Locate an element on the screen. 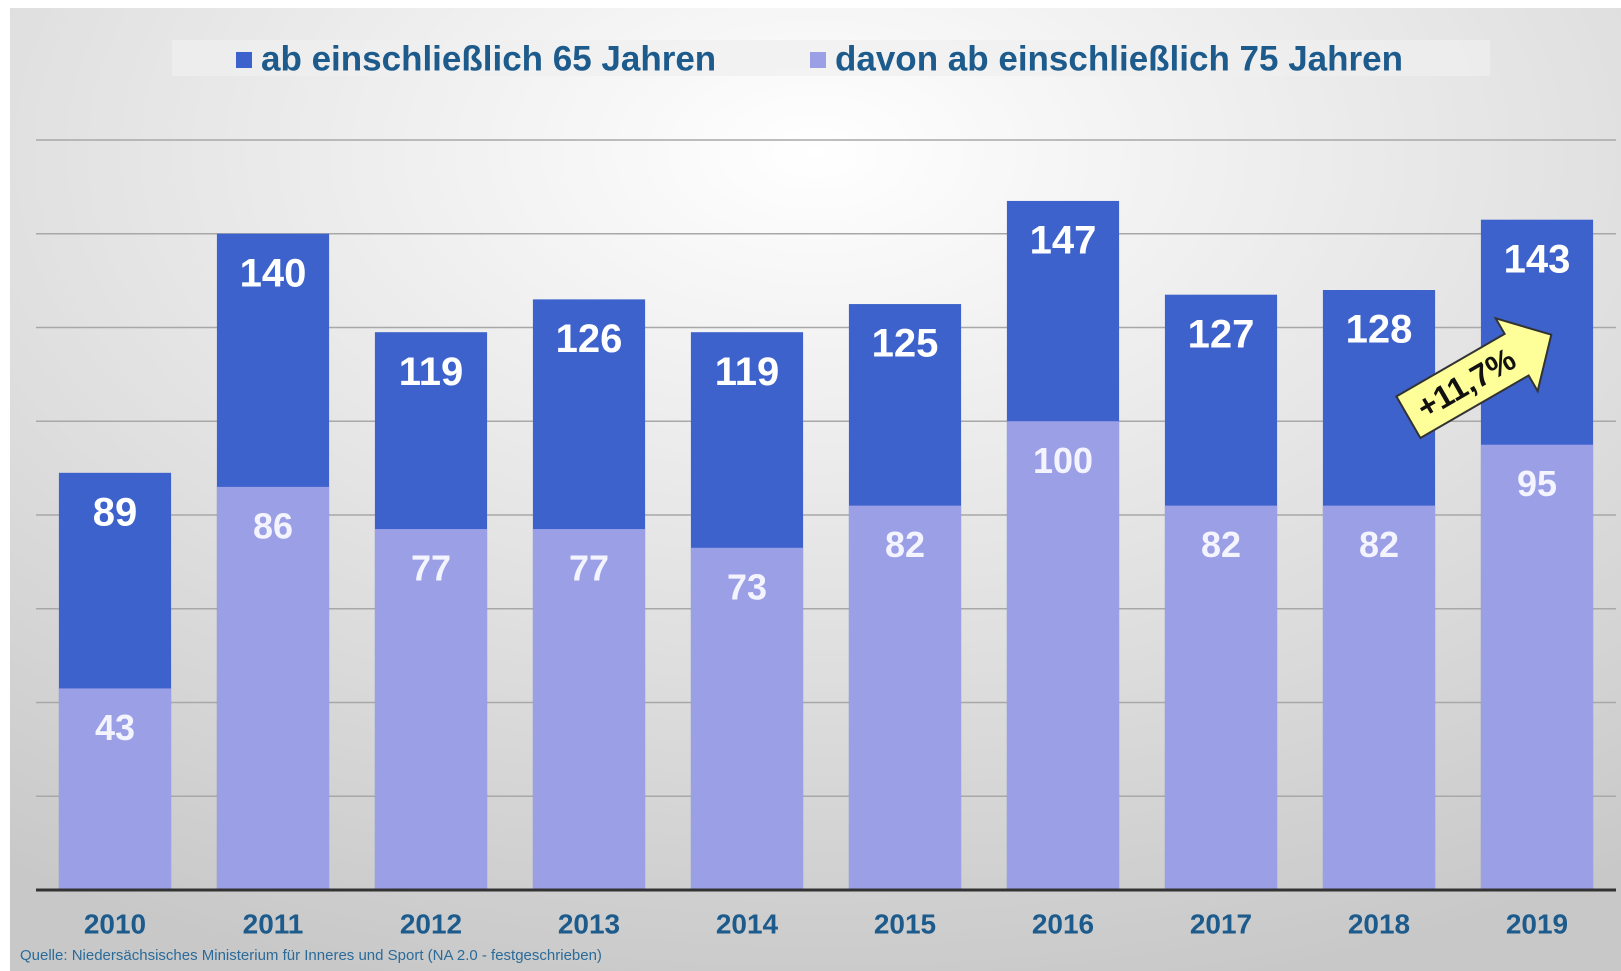 The height and width of the screenshot is (971, 1621). legend-box is located at coordinates (831, 58).